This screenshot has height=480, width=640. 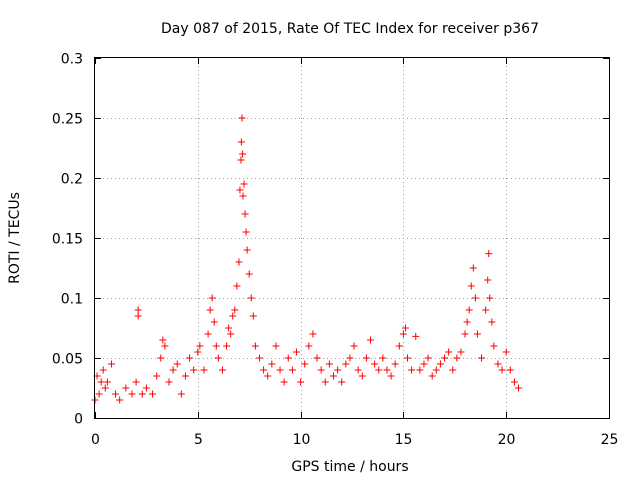 I want to click on y-tick-label: 0.3, so click(x=72, y=60).